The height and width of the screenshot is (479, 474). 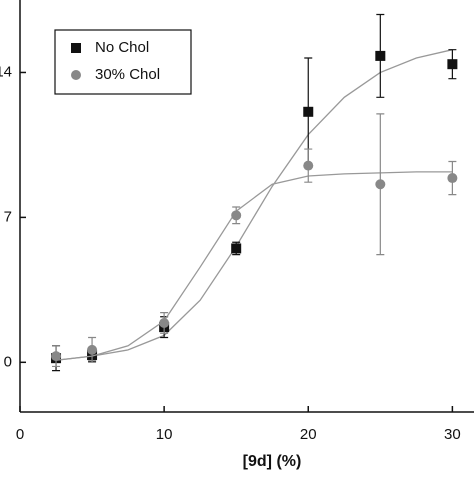 I want to click on x-axis-label: [9d] (%), so click(x=272, y=461).